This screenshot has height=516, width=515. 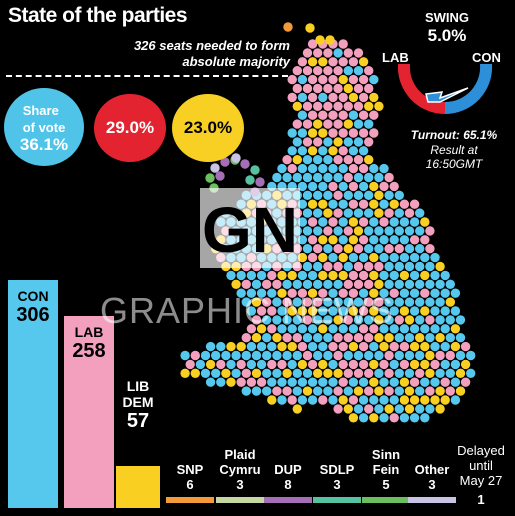 What do you see at coordinates (89, 350) in the screenshot?
I see `party-seats-lab: 258` at bounding box center [89, 350].